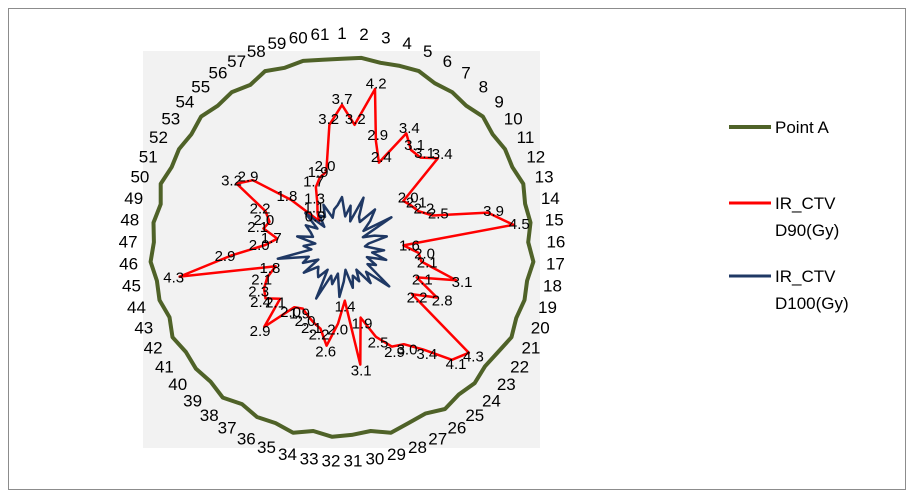 The height and width of the screenshot is (497, 916). I want to click on category-label: 6, so click(447, 61).